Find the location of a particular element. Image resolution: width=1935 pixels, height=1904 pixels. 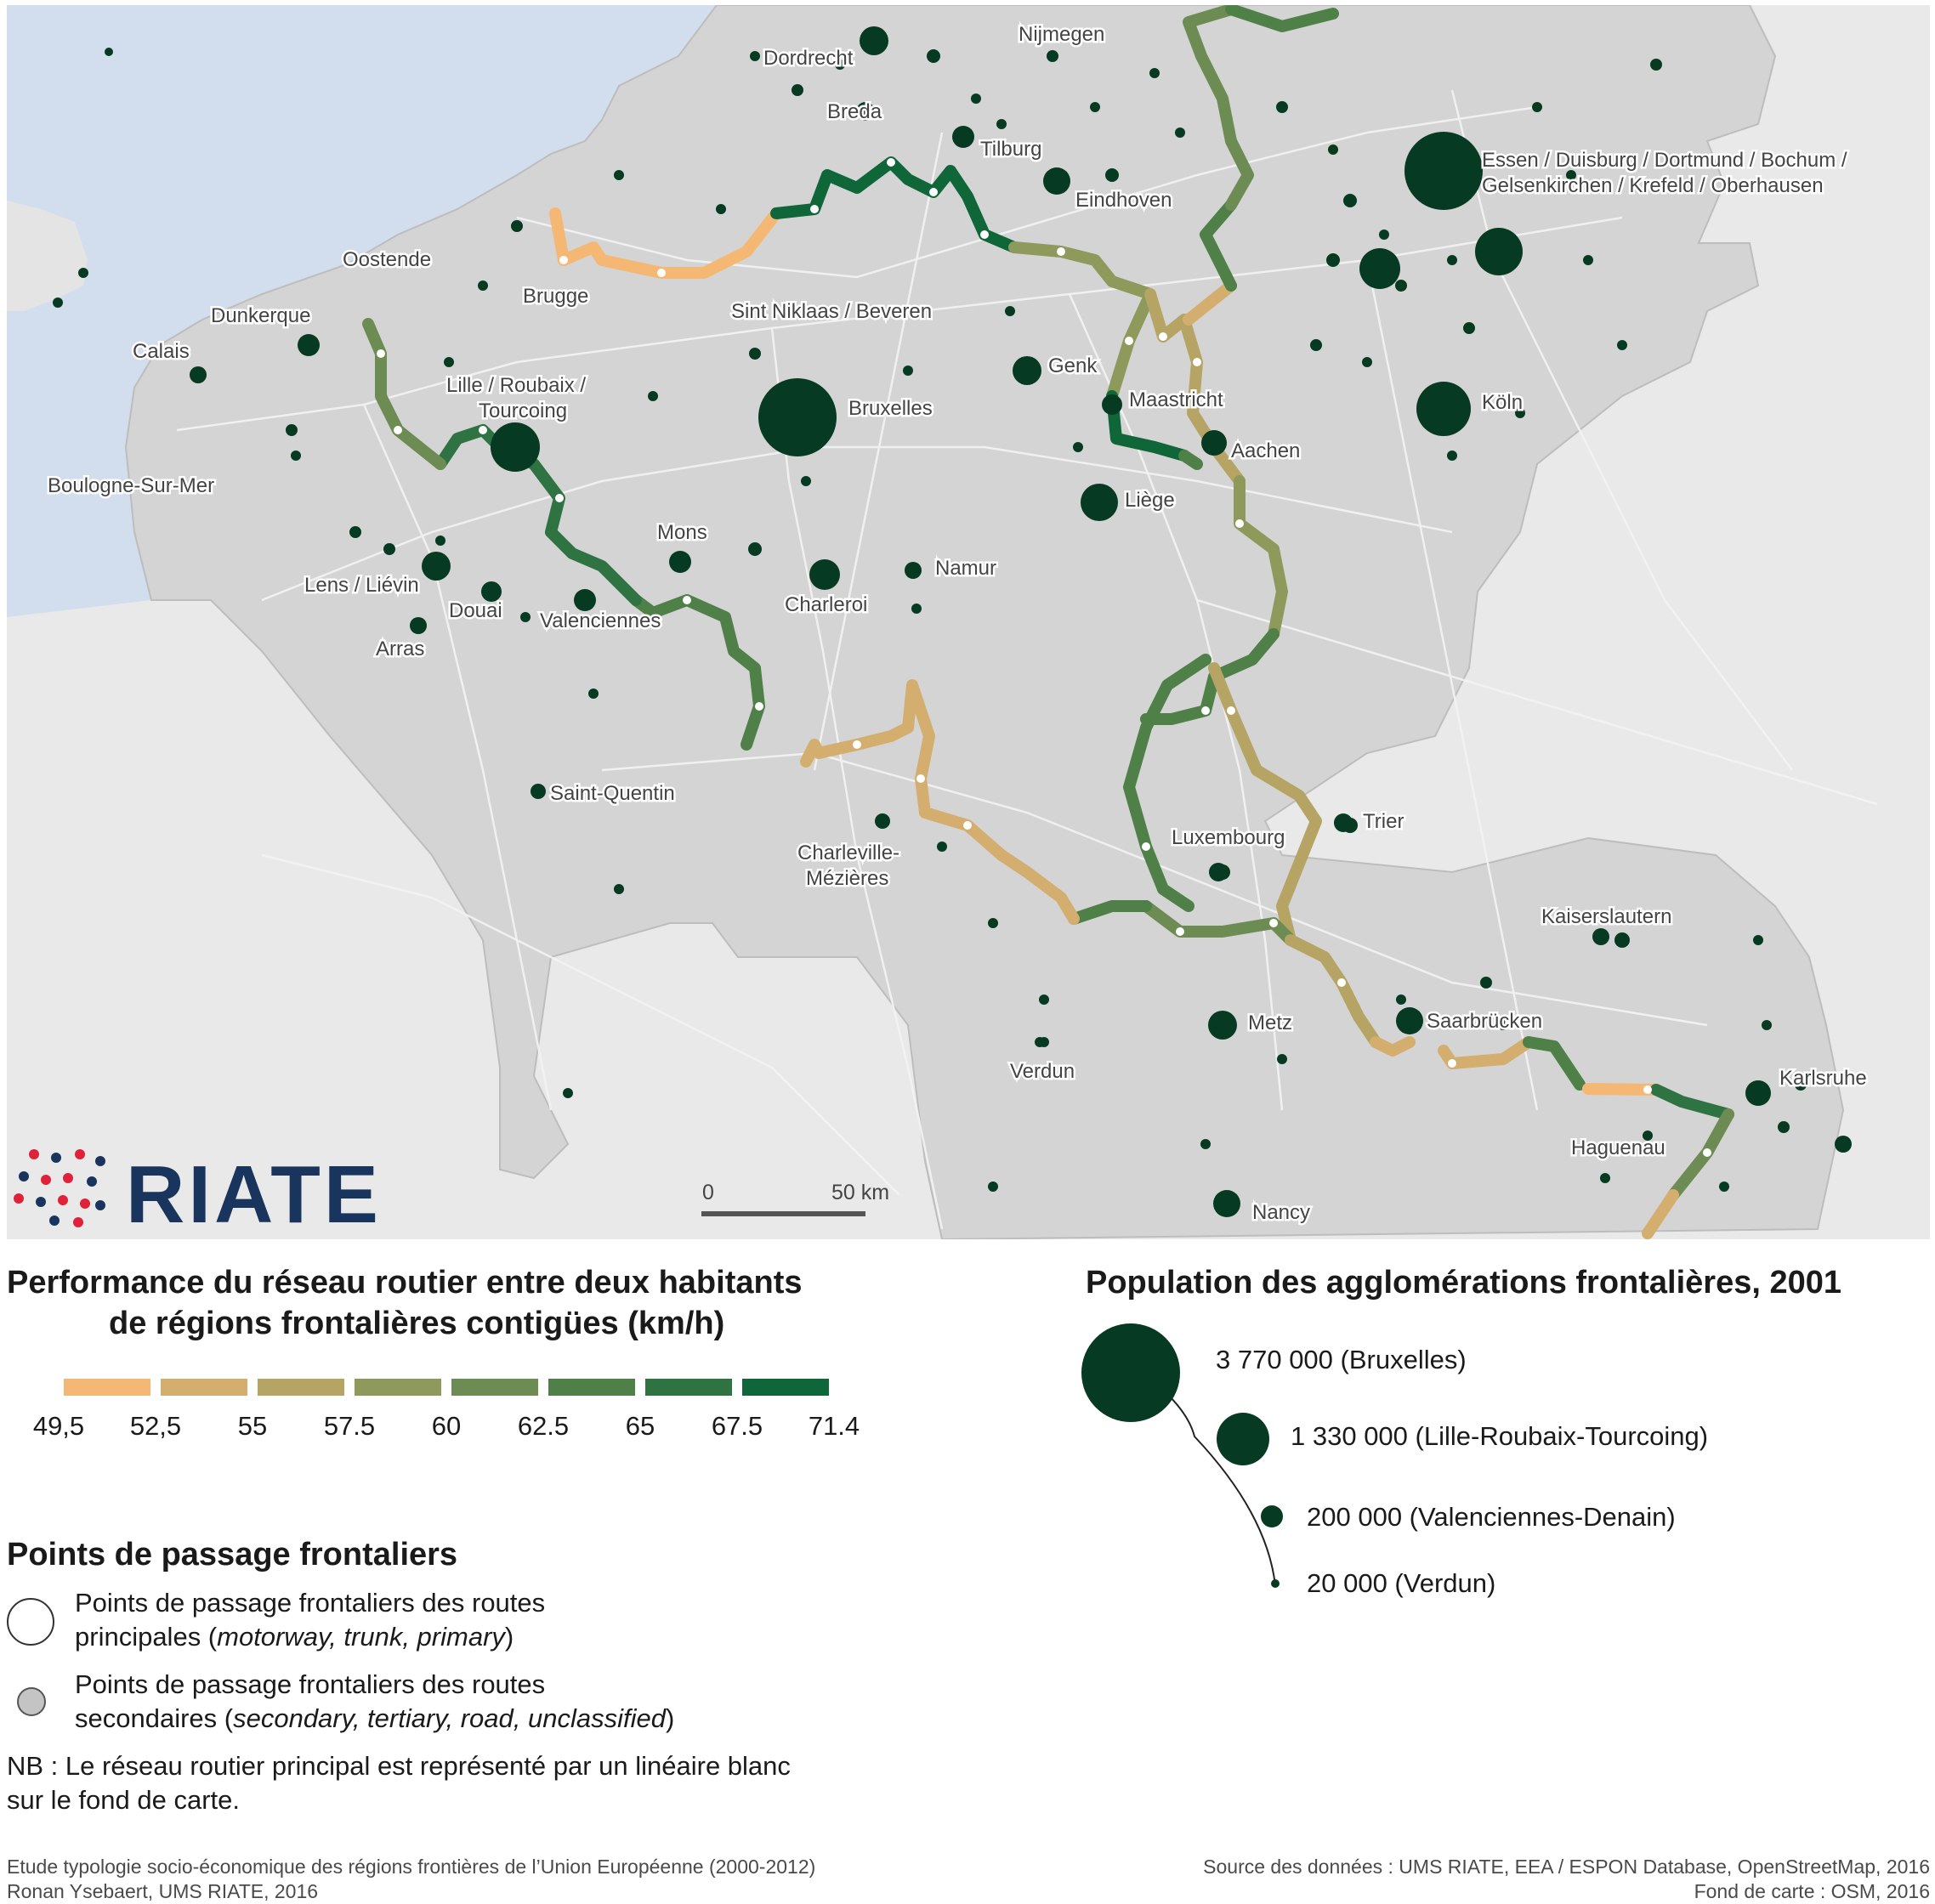

city-label: Aachen is located at coordinates (1265, 450).